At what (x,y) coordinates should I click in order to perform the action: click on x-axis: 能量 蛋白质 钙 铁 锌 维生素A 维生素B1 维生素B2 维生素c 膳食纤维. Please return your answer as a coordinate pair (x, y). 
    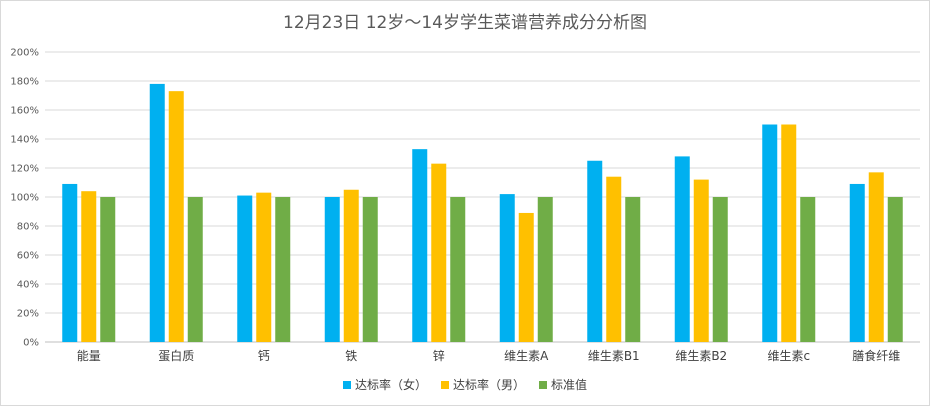
    Looking at the image, I should click on (489, 355).